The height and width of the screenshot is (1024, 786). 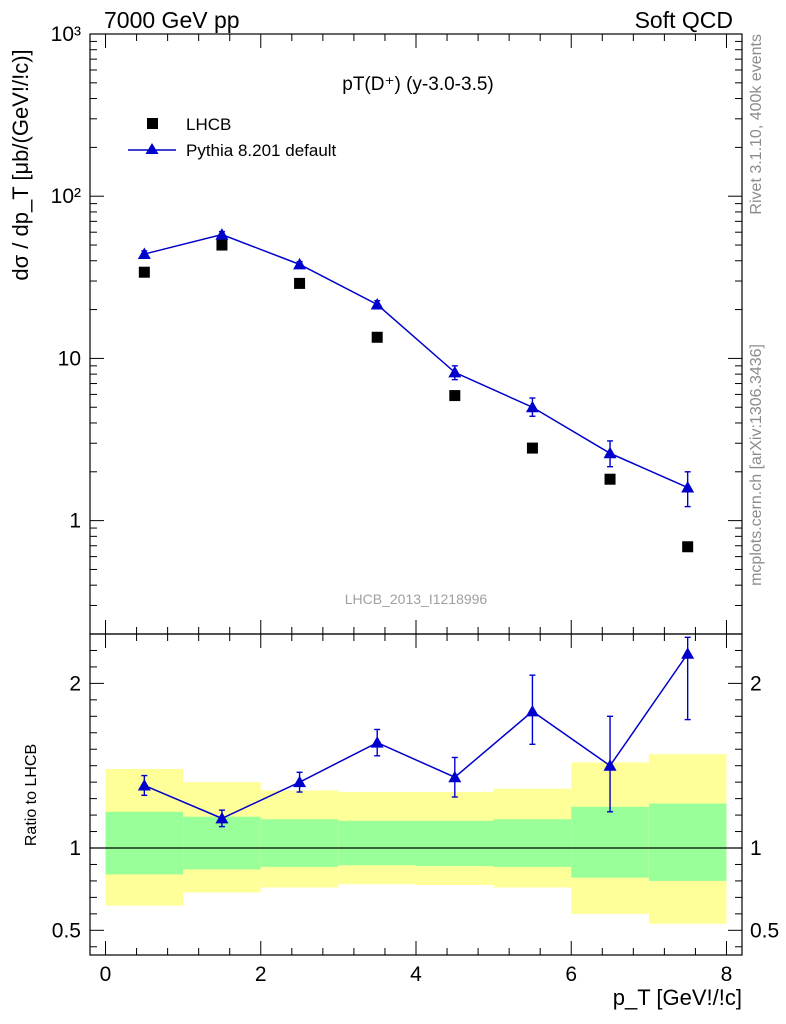 I want to click on main-title: pT(D⁺) (y-3.0-3.5), so click(x=418, y=84).